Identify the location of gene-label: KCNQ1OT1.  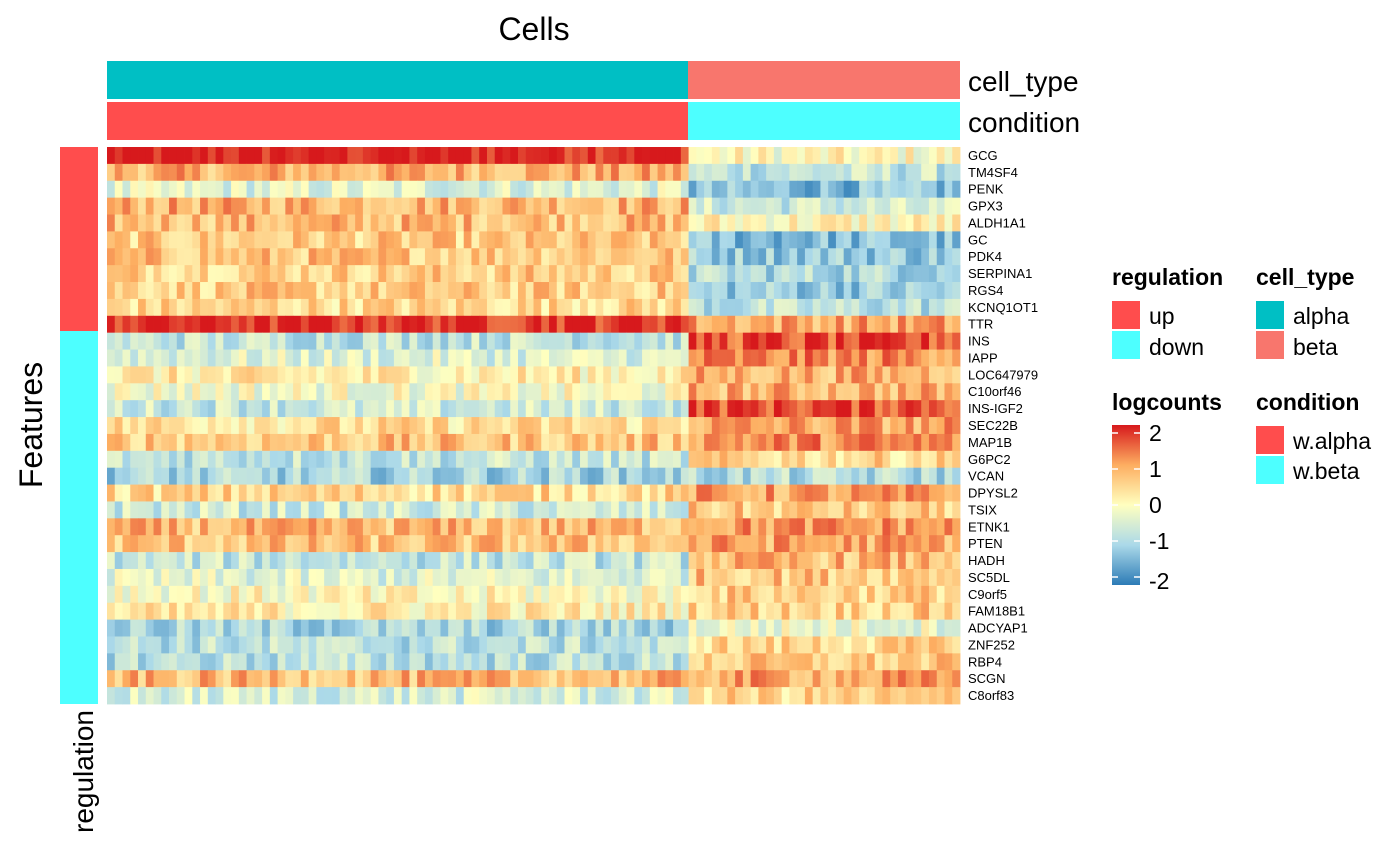
(1003, 307).